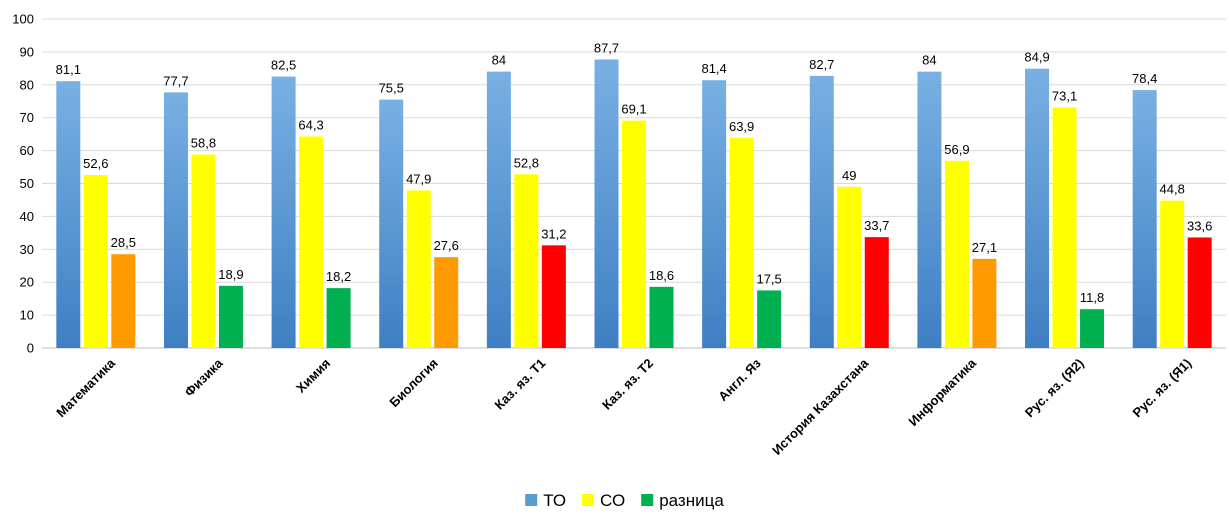 The height and width of the screenshot is (522, 1229). Describe the element at coordinates (27, 183) in the screenshot. I see `y-tick-label: 50` at that location.